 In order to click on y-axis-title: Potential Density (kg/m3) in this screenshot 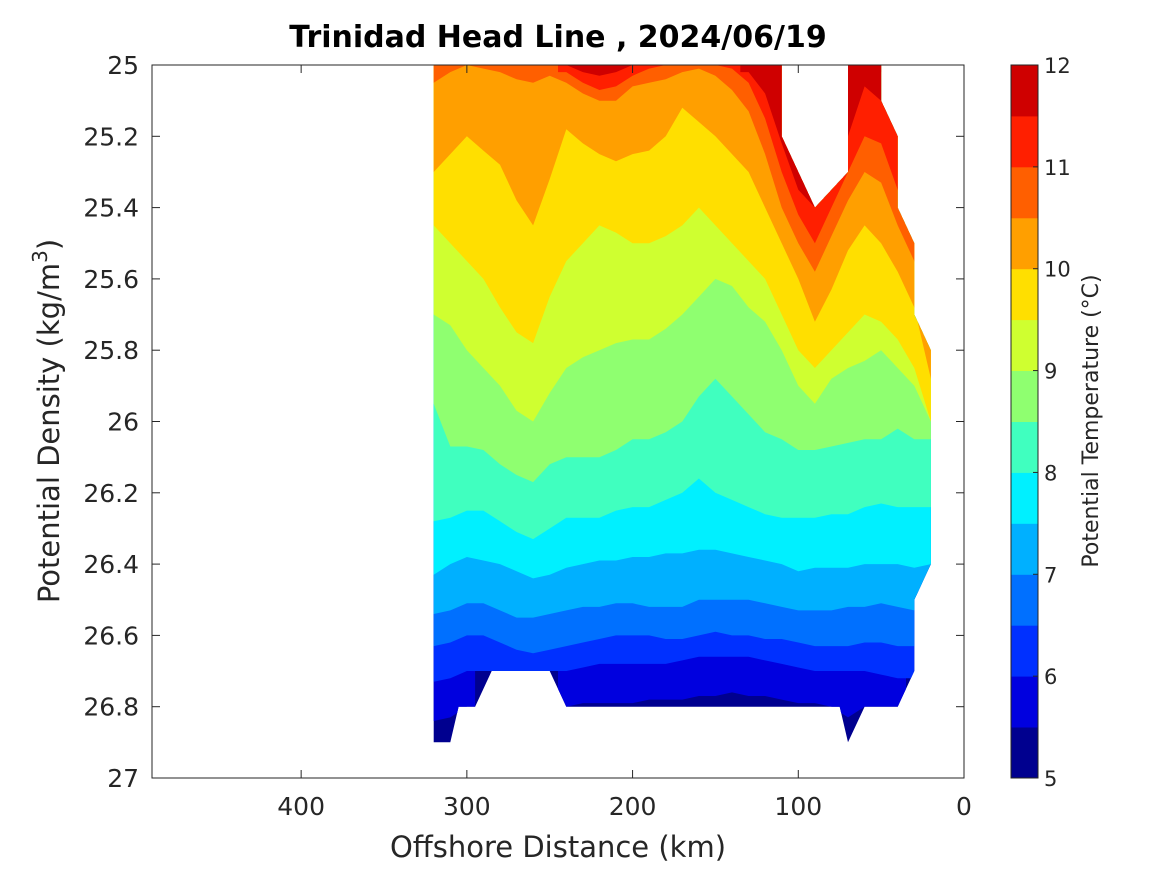, I will do `click(47, 421)`.